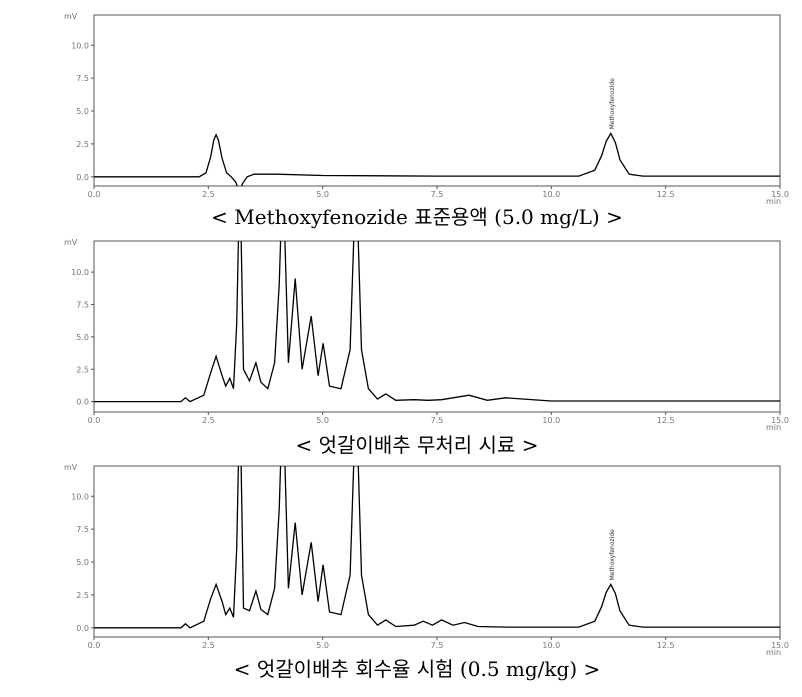  I want to click on chromatogram-line, so click(437, 159).